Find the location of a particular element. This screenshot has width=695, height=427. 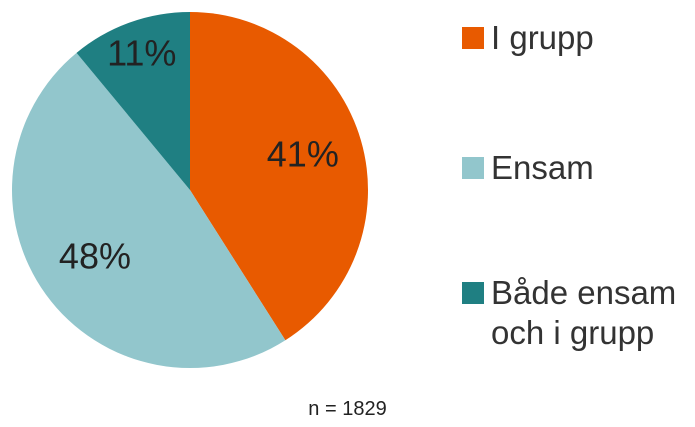

legend-item: Både ensam och i grupp is located at coordinates (574, 313).